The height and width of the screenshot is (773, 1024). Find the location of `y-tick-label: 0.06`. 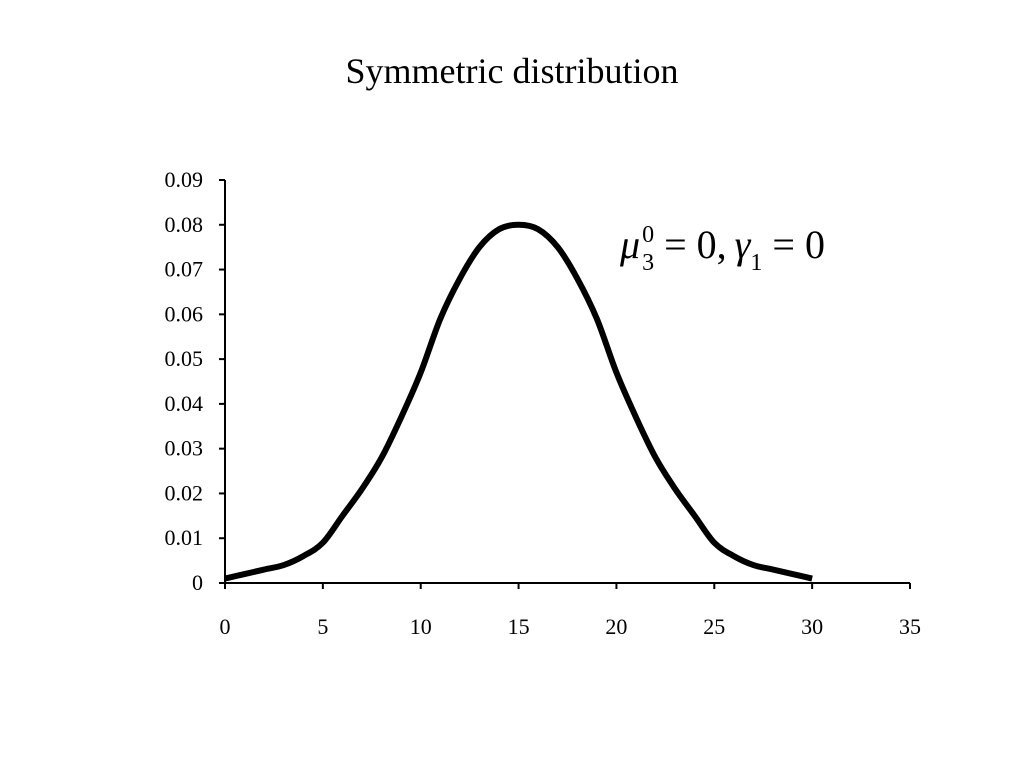

y-tick-label: 0.06 is located at coordinates (184, 313).